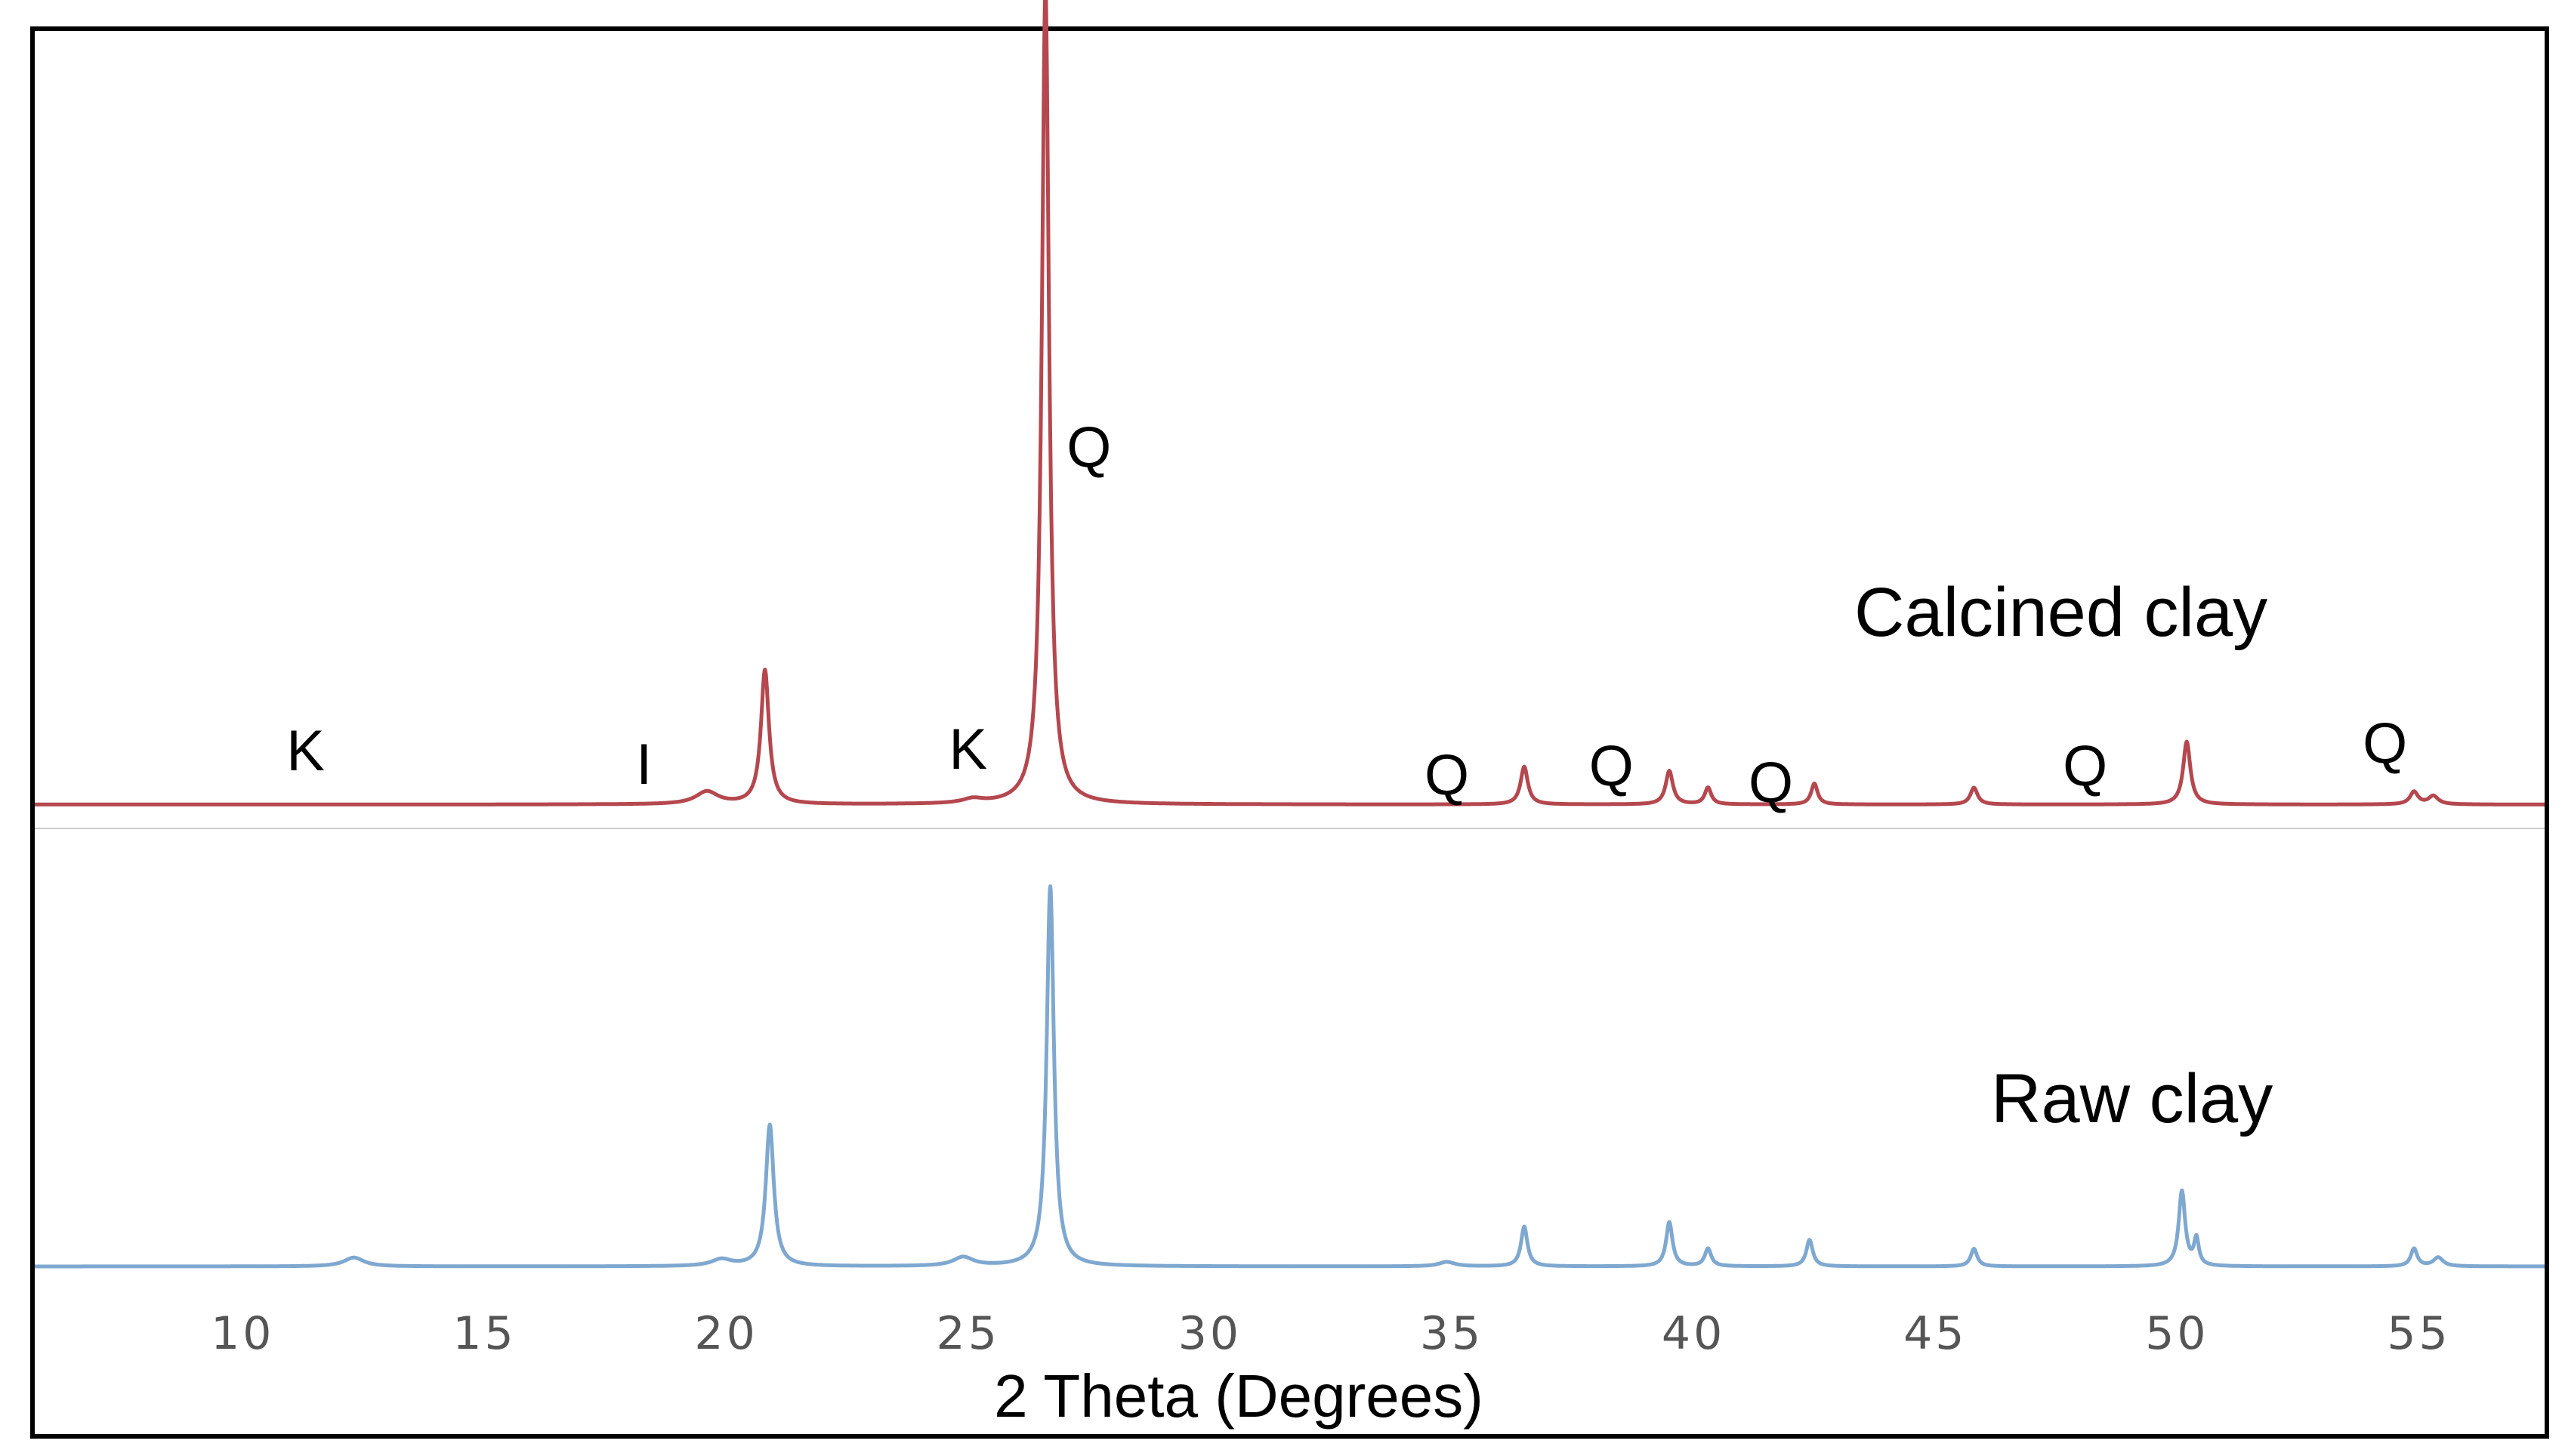  Describe the element at coordinates (644, 765) in the screenshot. I see `peak-label-illite: I` at that location.